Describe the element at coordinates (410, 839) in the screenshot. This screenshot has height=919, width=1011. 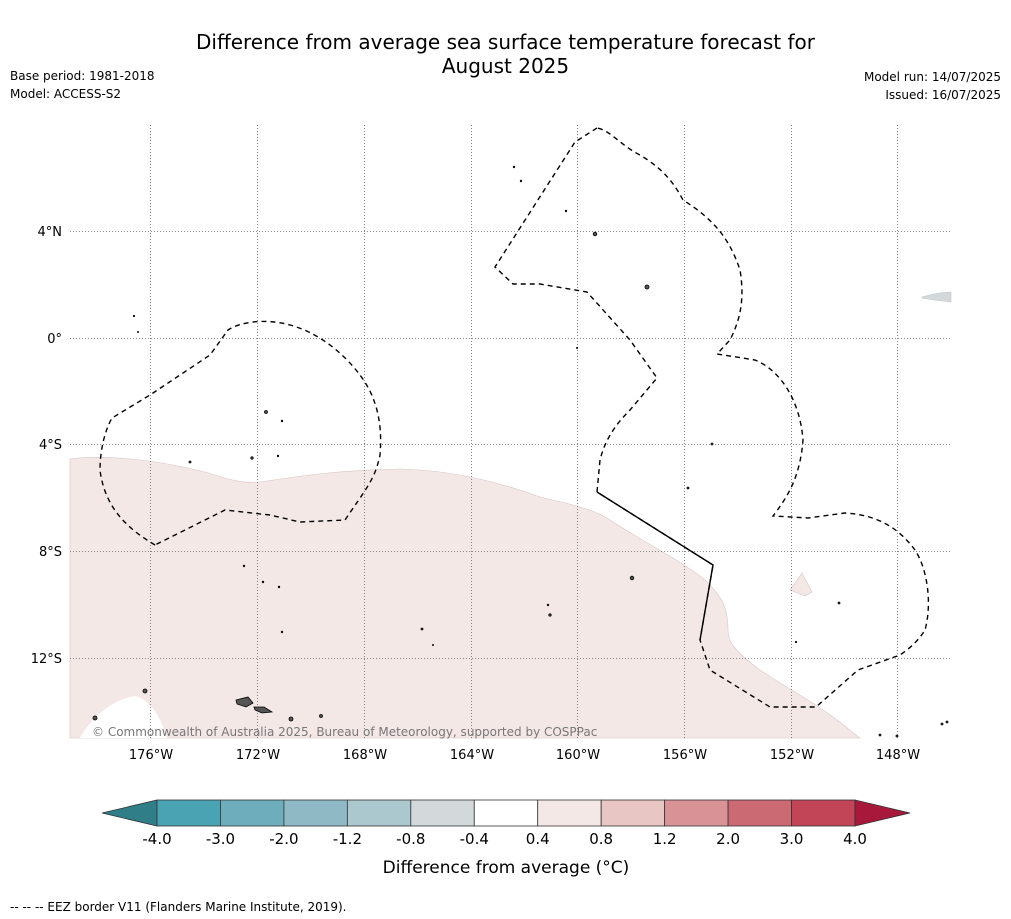
I see `colorbar-tick-label: -0.8` at that location.